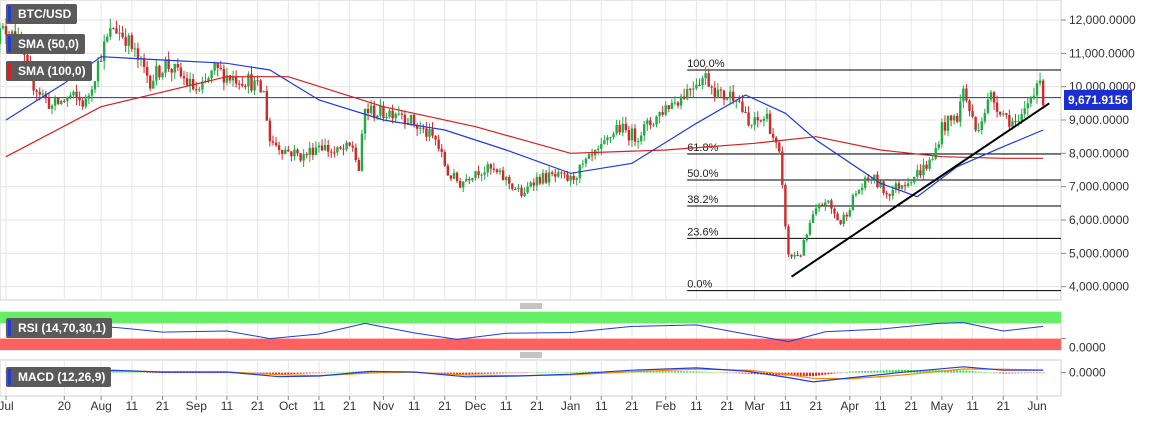  I want to click on legend-rsi: RSI (14,70,30,1), so click(59, 328).